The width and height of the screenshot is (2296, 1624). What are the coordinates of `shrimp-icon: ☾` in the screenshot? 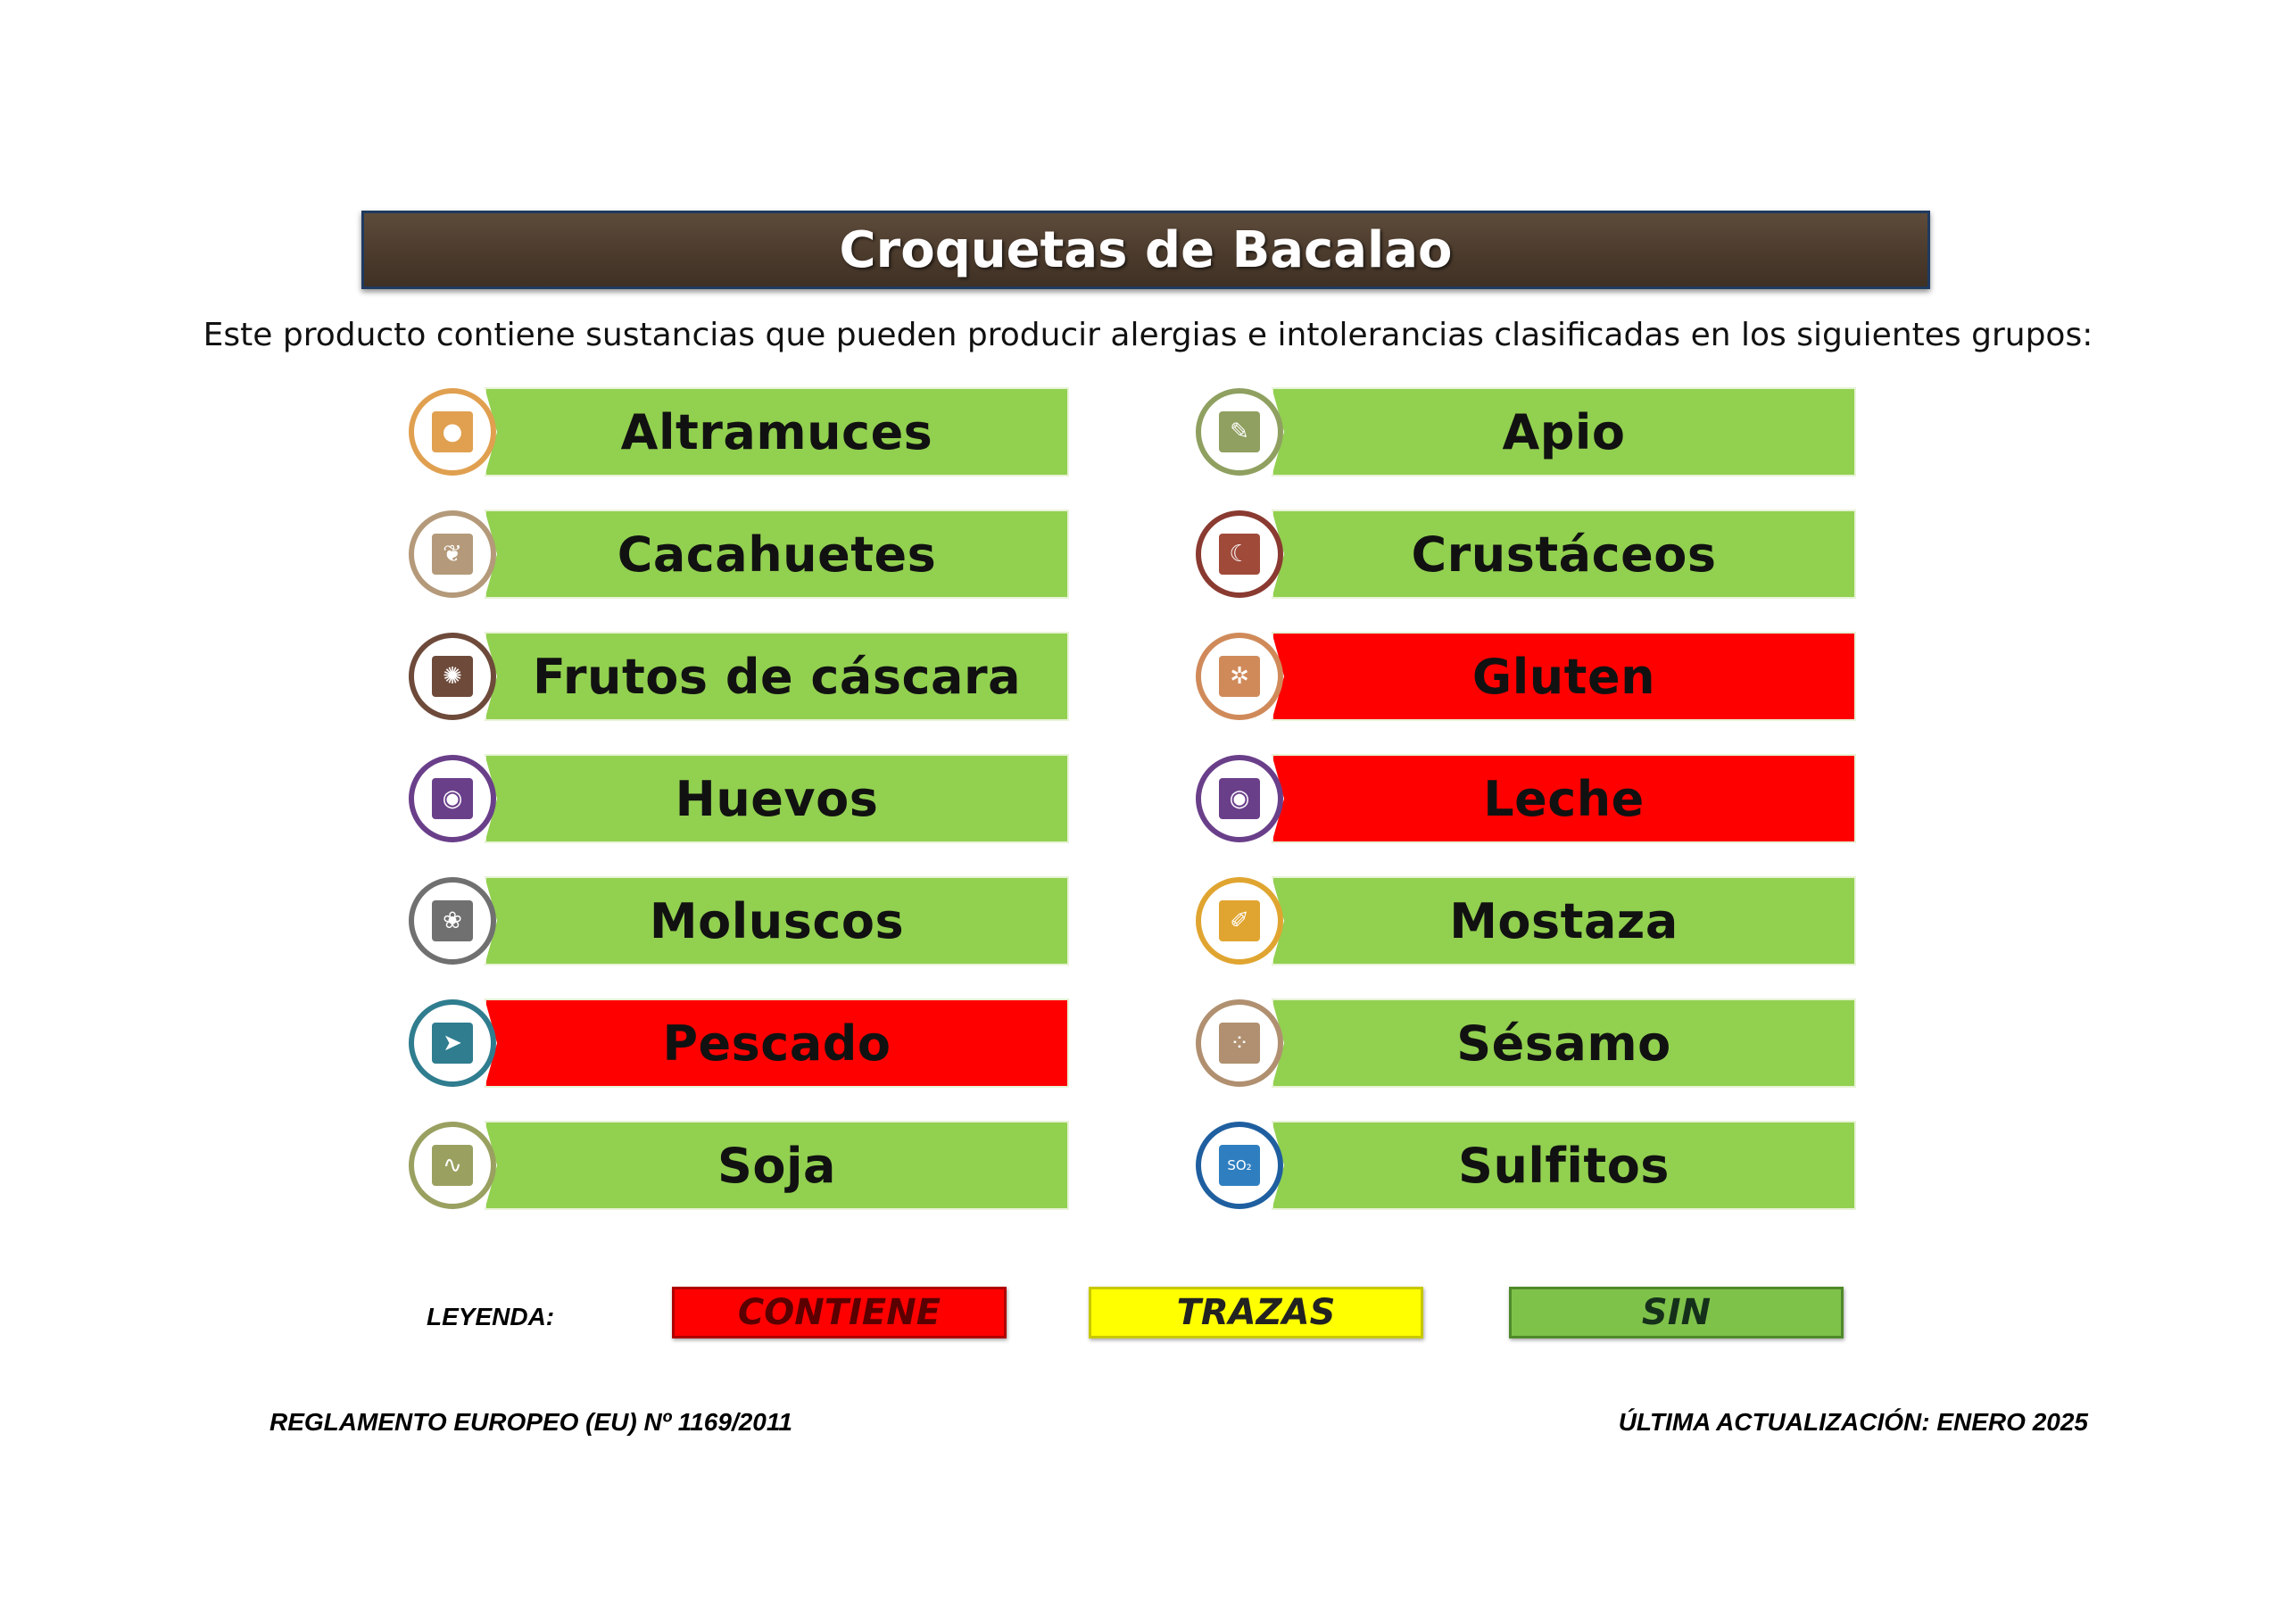 It's located at (1239, 554).